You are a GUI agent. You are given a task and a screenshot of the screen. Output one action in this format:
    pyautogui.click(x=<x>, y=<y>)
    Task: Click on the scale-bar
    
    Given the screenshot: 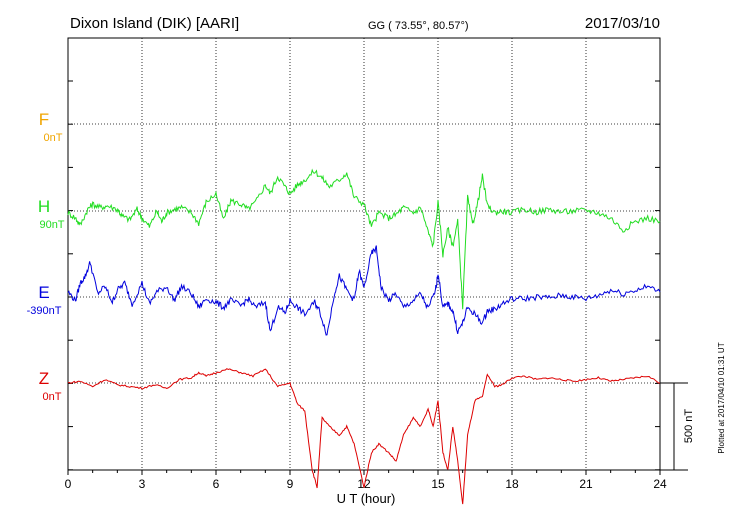 What is the action you would take?
    pyautogui.click(x=674, y=426)
    